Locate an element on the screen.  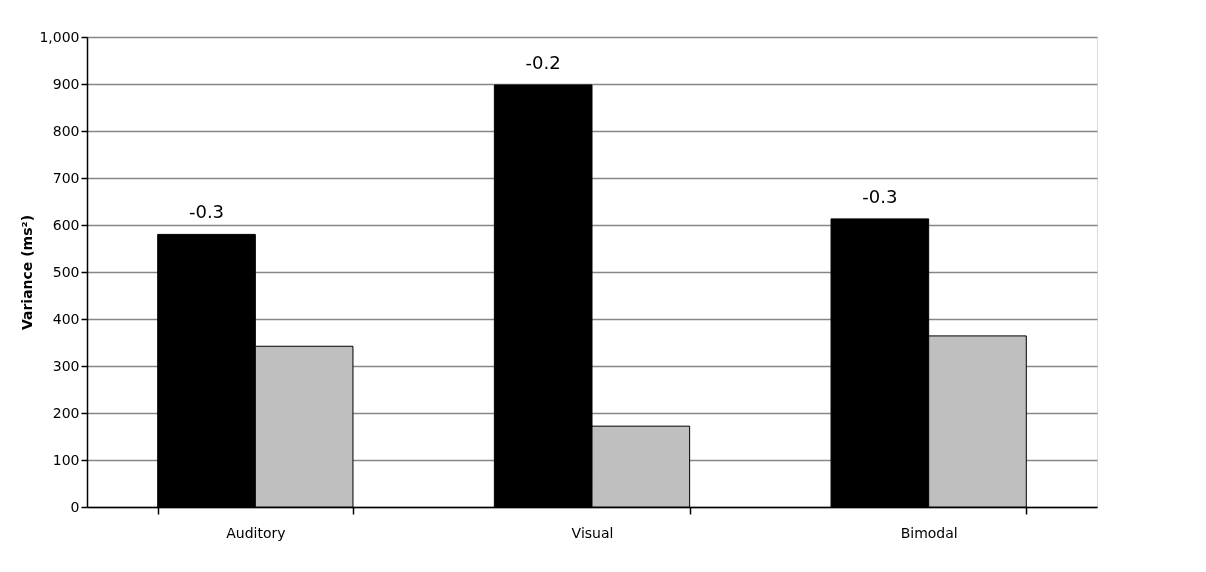
y-tick-label: 700 is located at coordinates (66, 177).